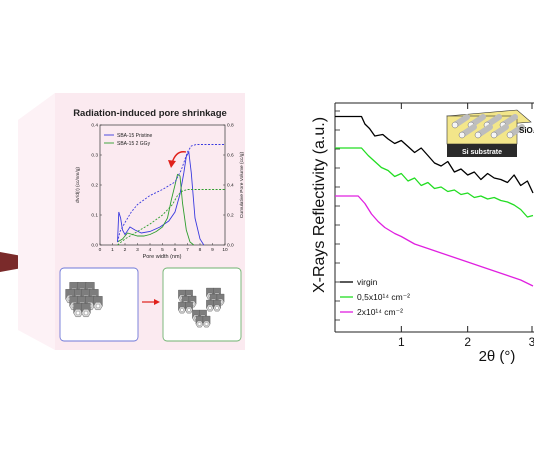 This screenshot has width=534, height=462. Describe the element at coordinates (137, 250) in the screenshot. I see `pore-x-tick-label: 3` at that location.